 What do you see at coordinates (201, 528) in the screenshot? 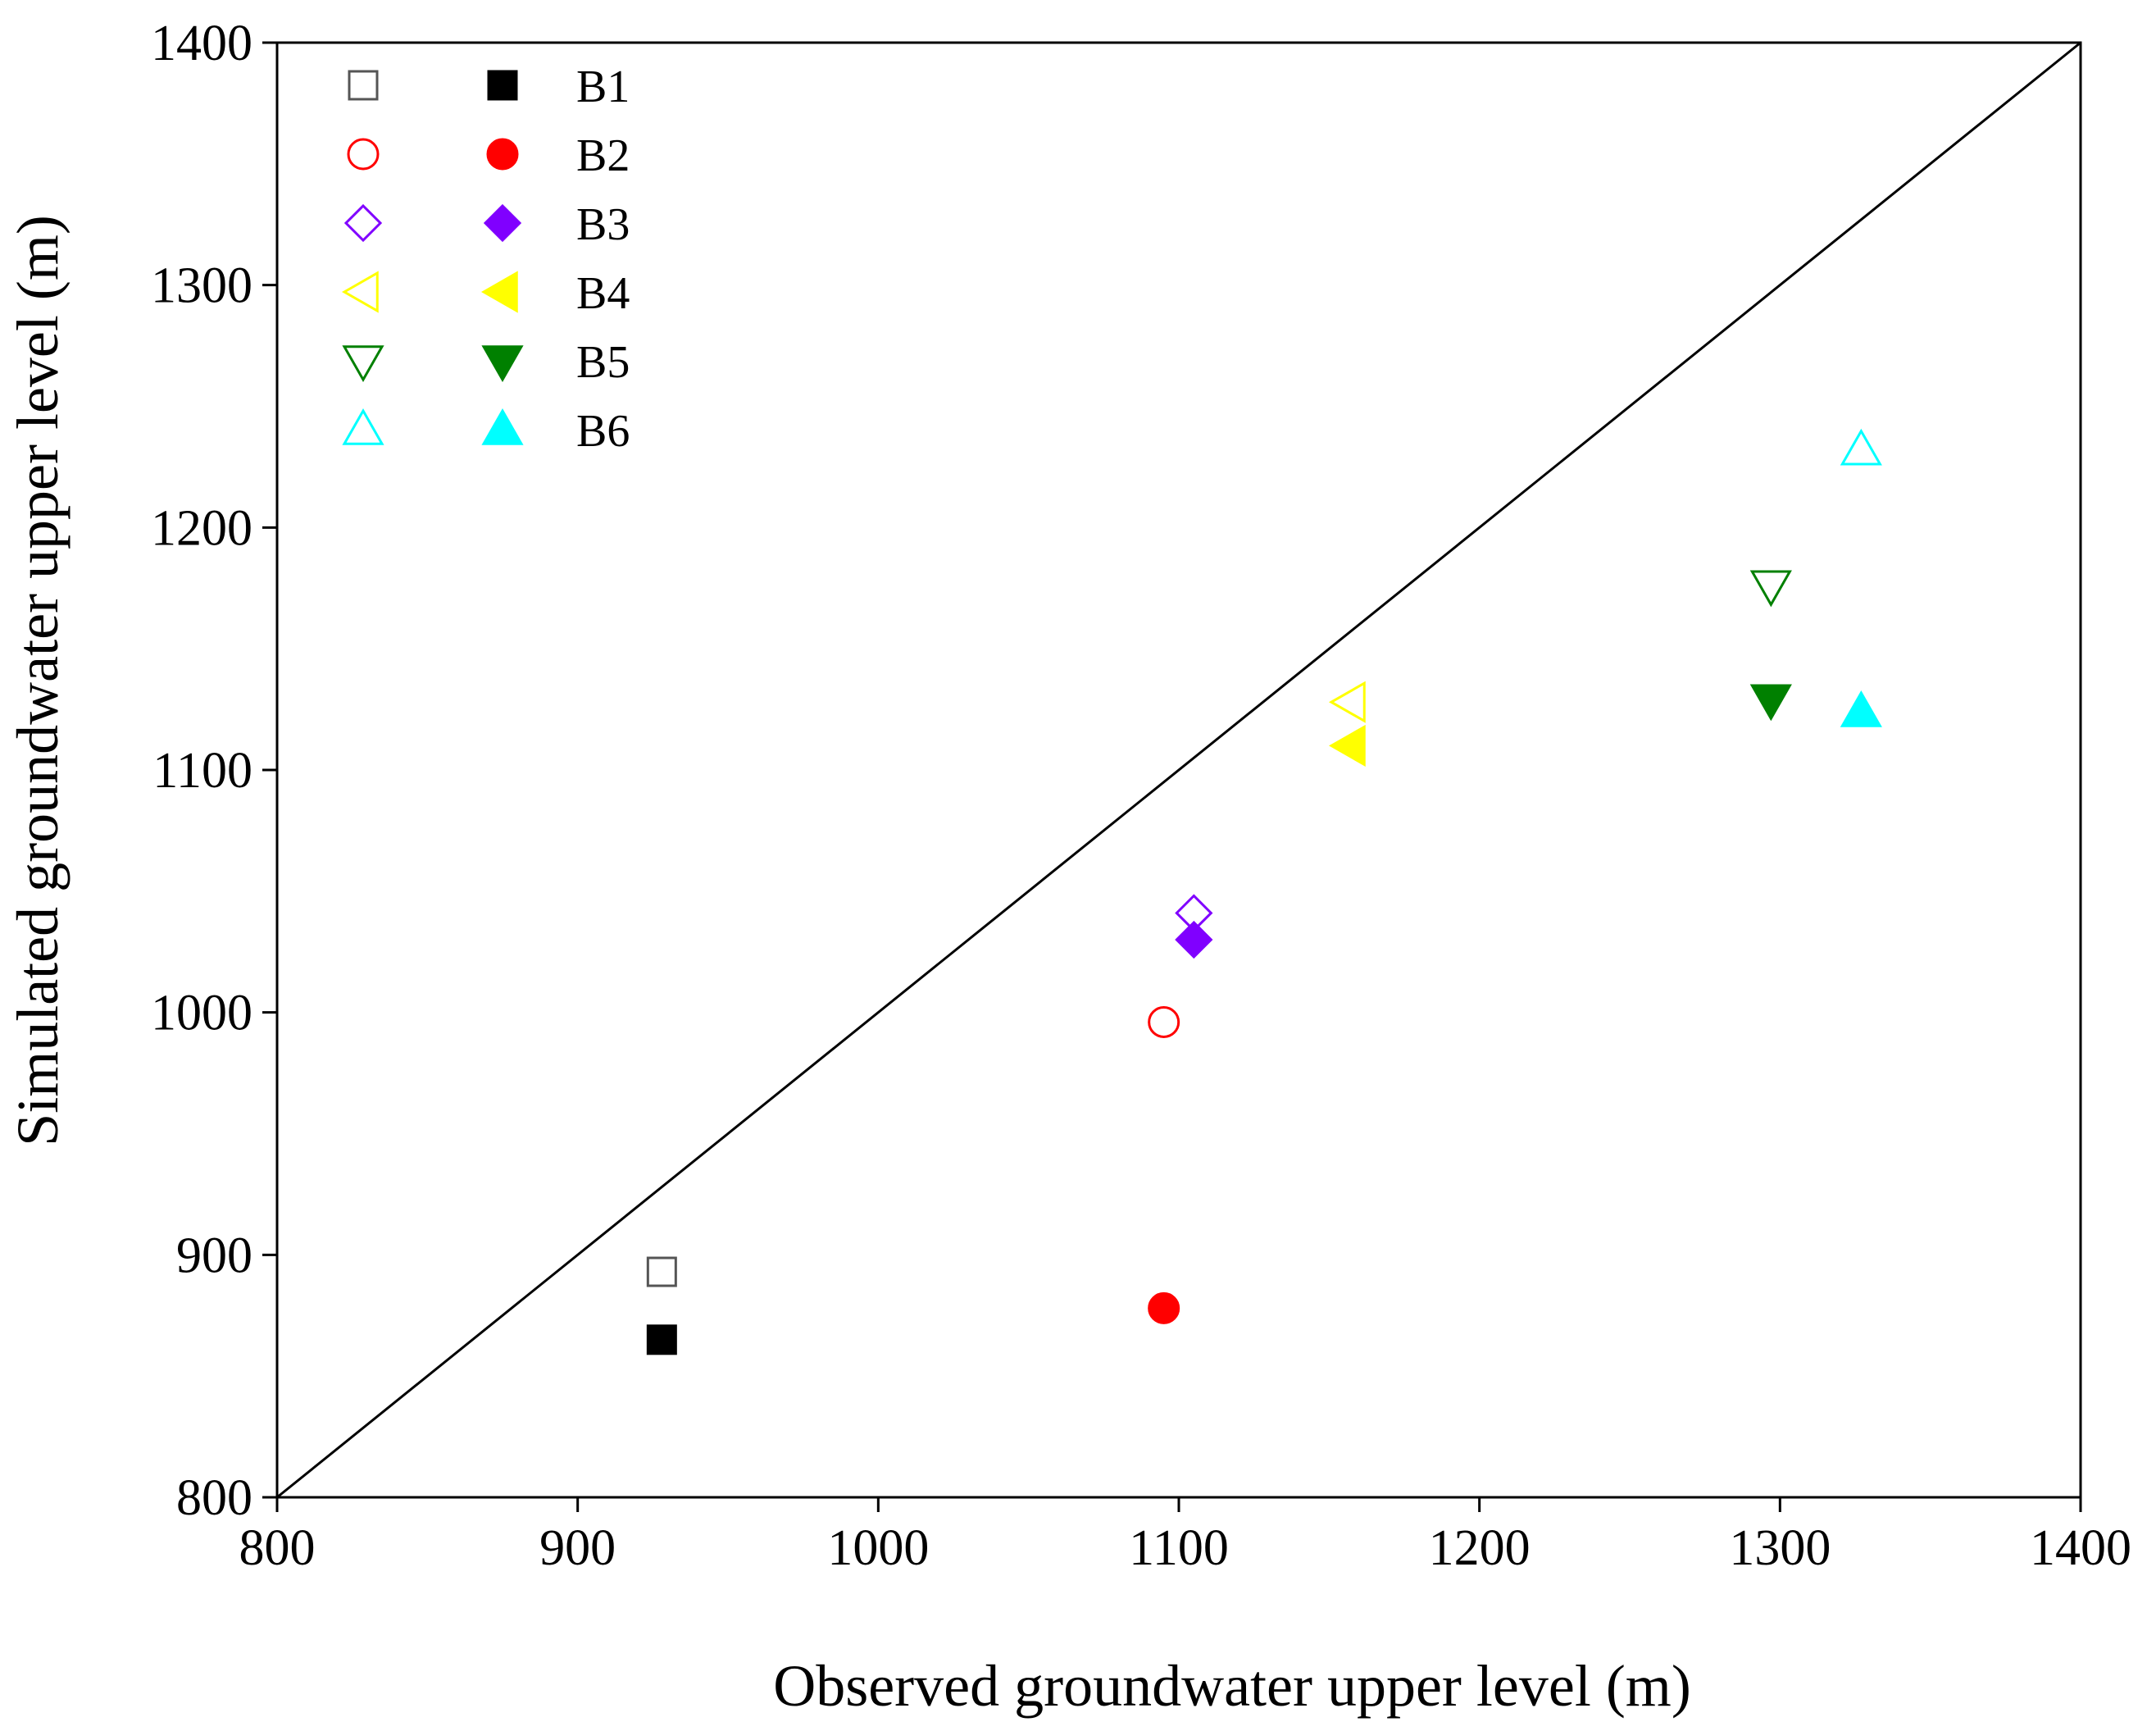
I see `y-tick-label: 1200` at bounding box center [201, 528].